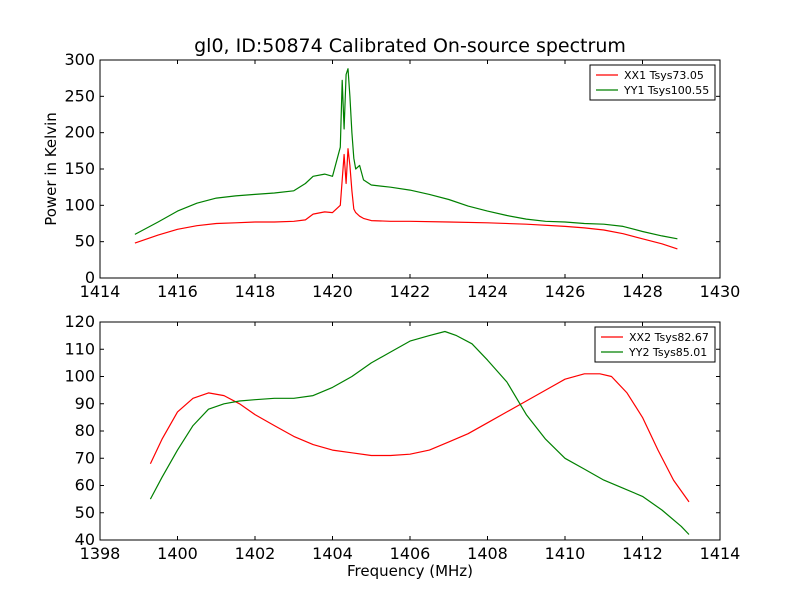  What do you see at coordinates (410, 553) in the screenshot?
I see `x-tick-label: 1406` at bounding box center [410, 553].